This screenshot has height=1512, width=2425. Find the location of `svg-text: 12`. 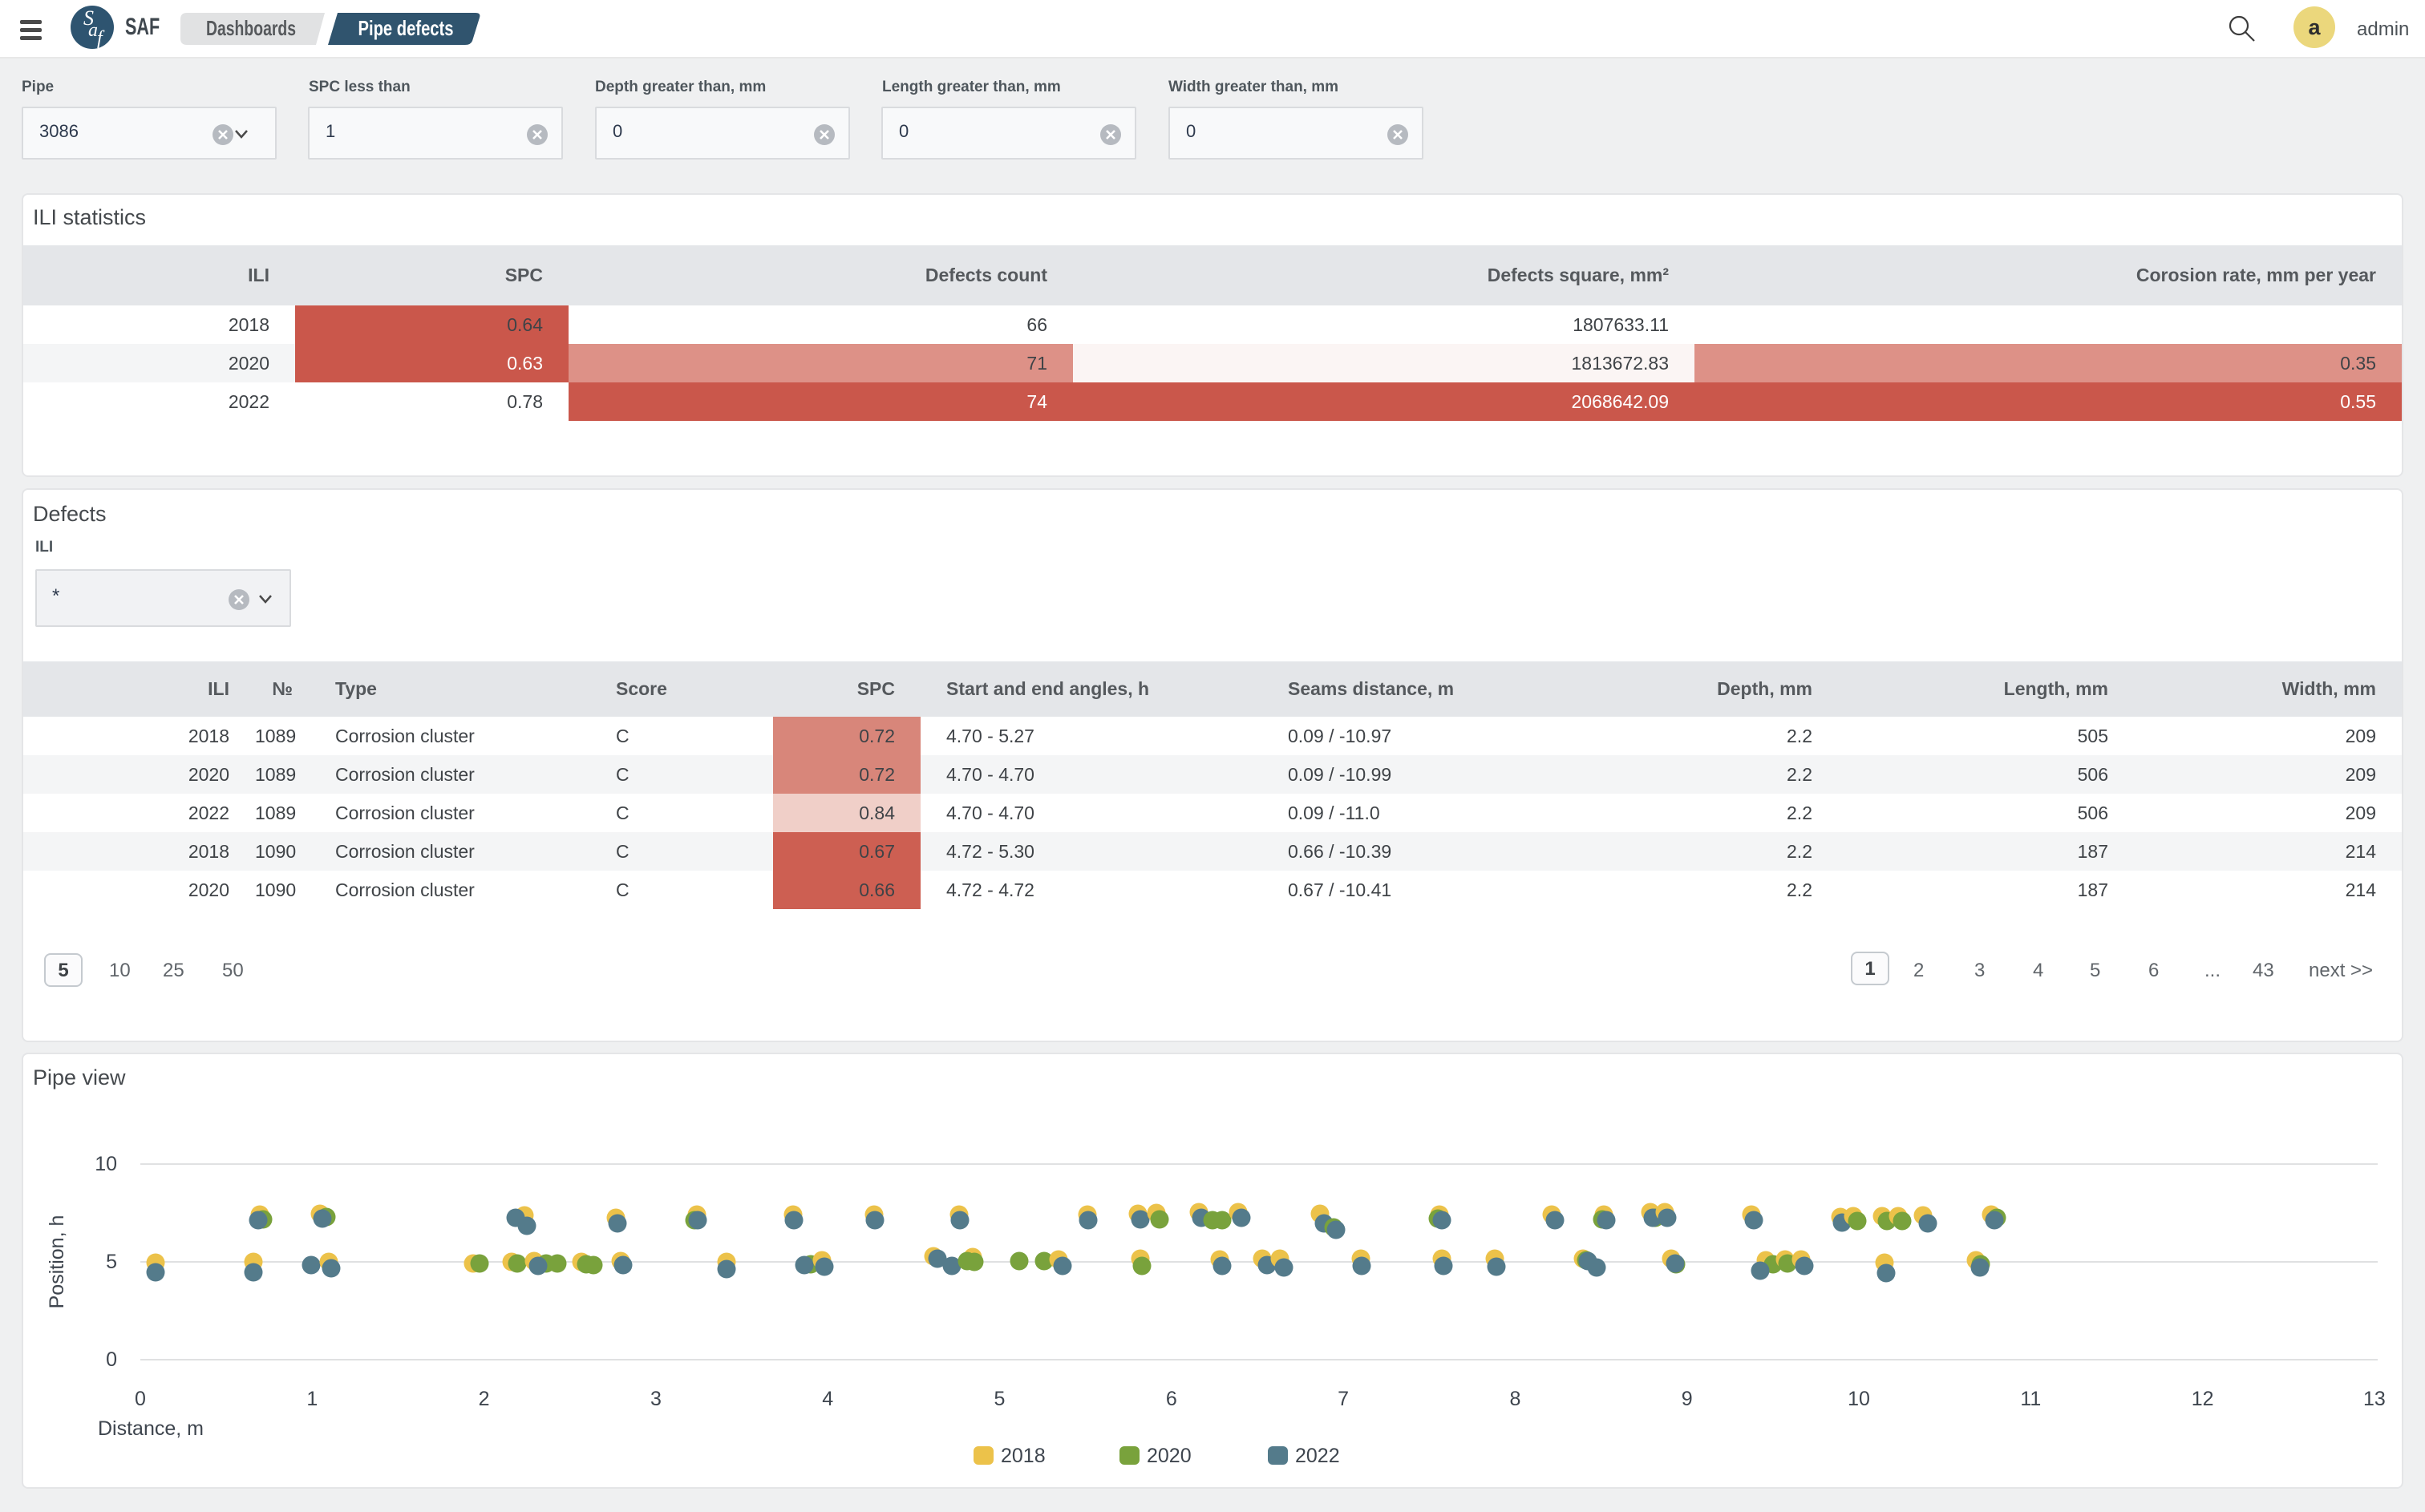

svg-text: 12 is located at coordinates (2203, 1399).